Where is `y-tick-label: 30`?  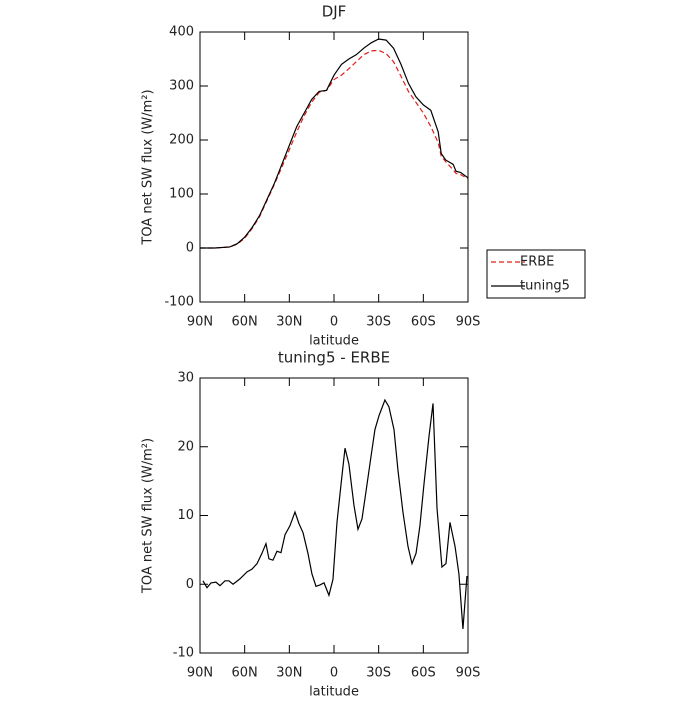 y-tick-label: 30 is located at coordinates (185, 378).